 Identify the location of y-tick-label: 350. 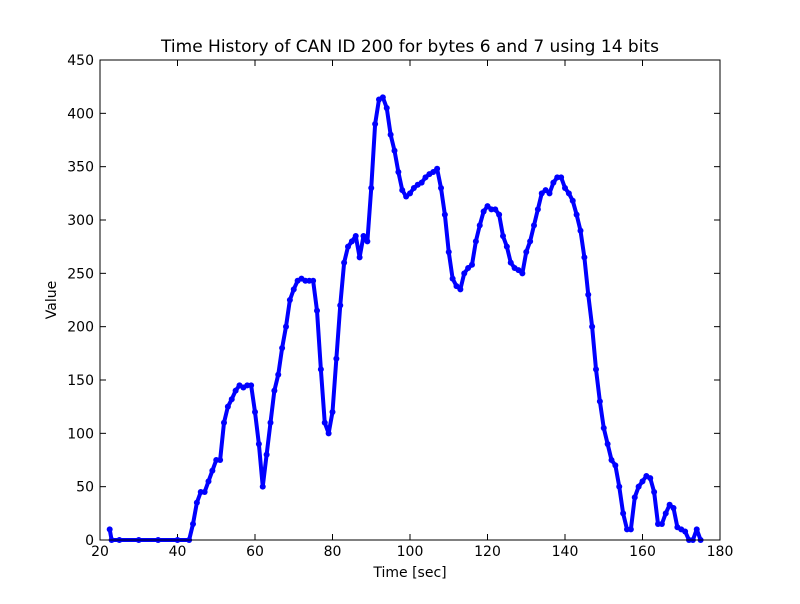
(80, 168).